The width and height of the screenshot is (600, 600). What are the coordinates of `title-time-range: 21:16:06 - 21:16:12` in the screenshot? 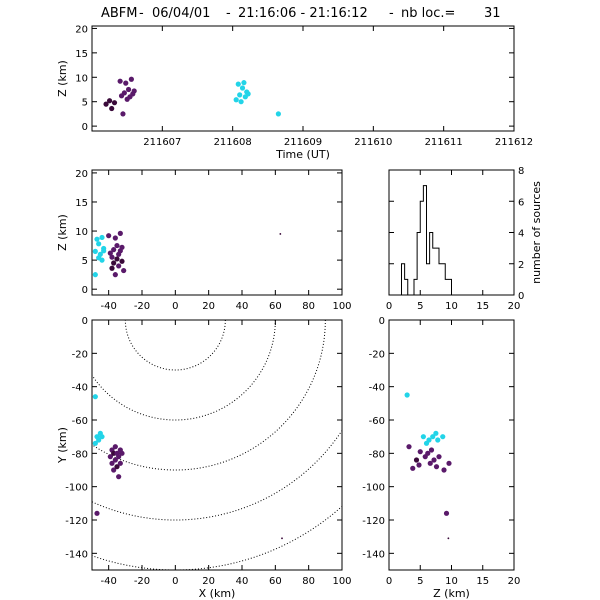 It's located at (303, 13).